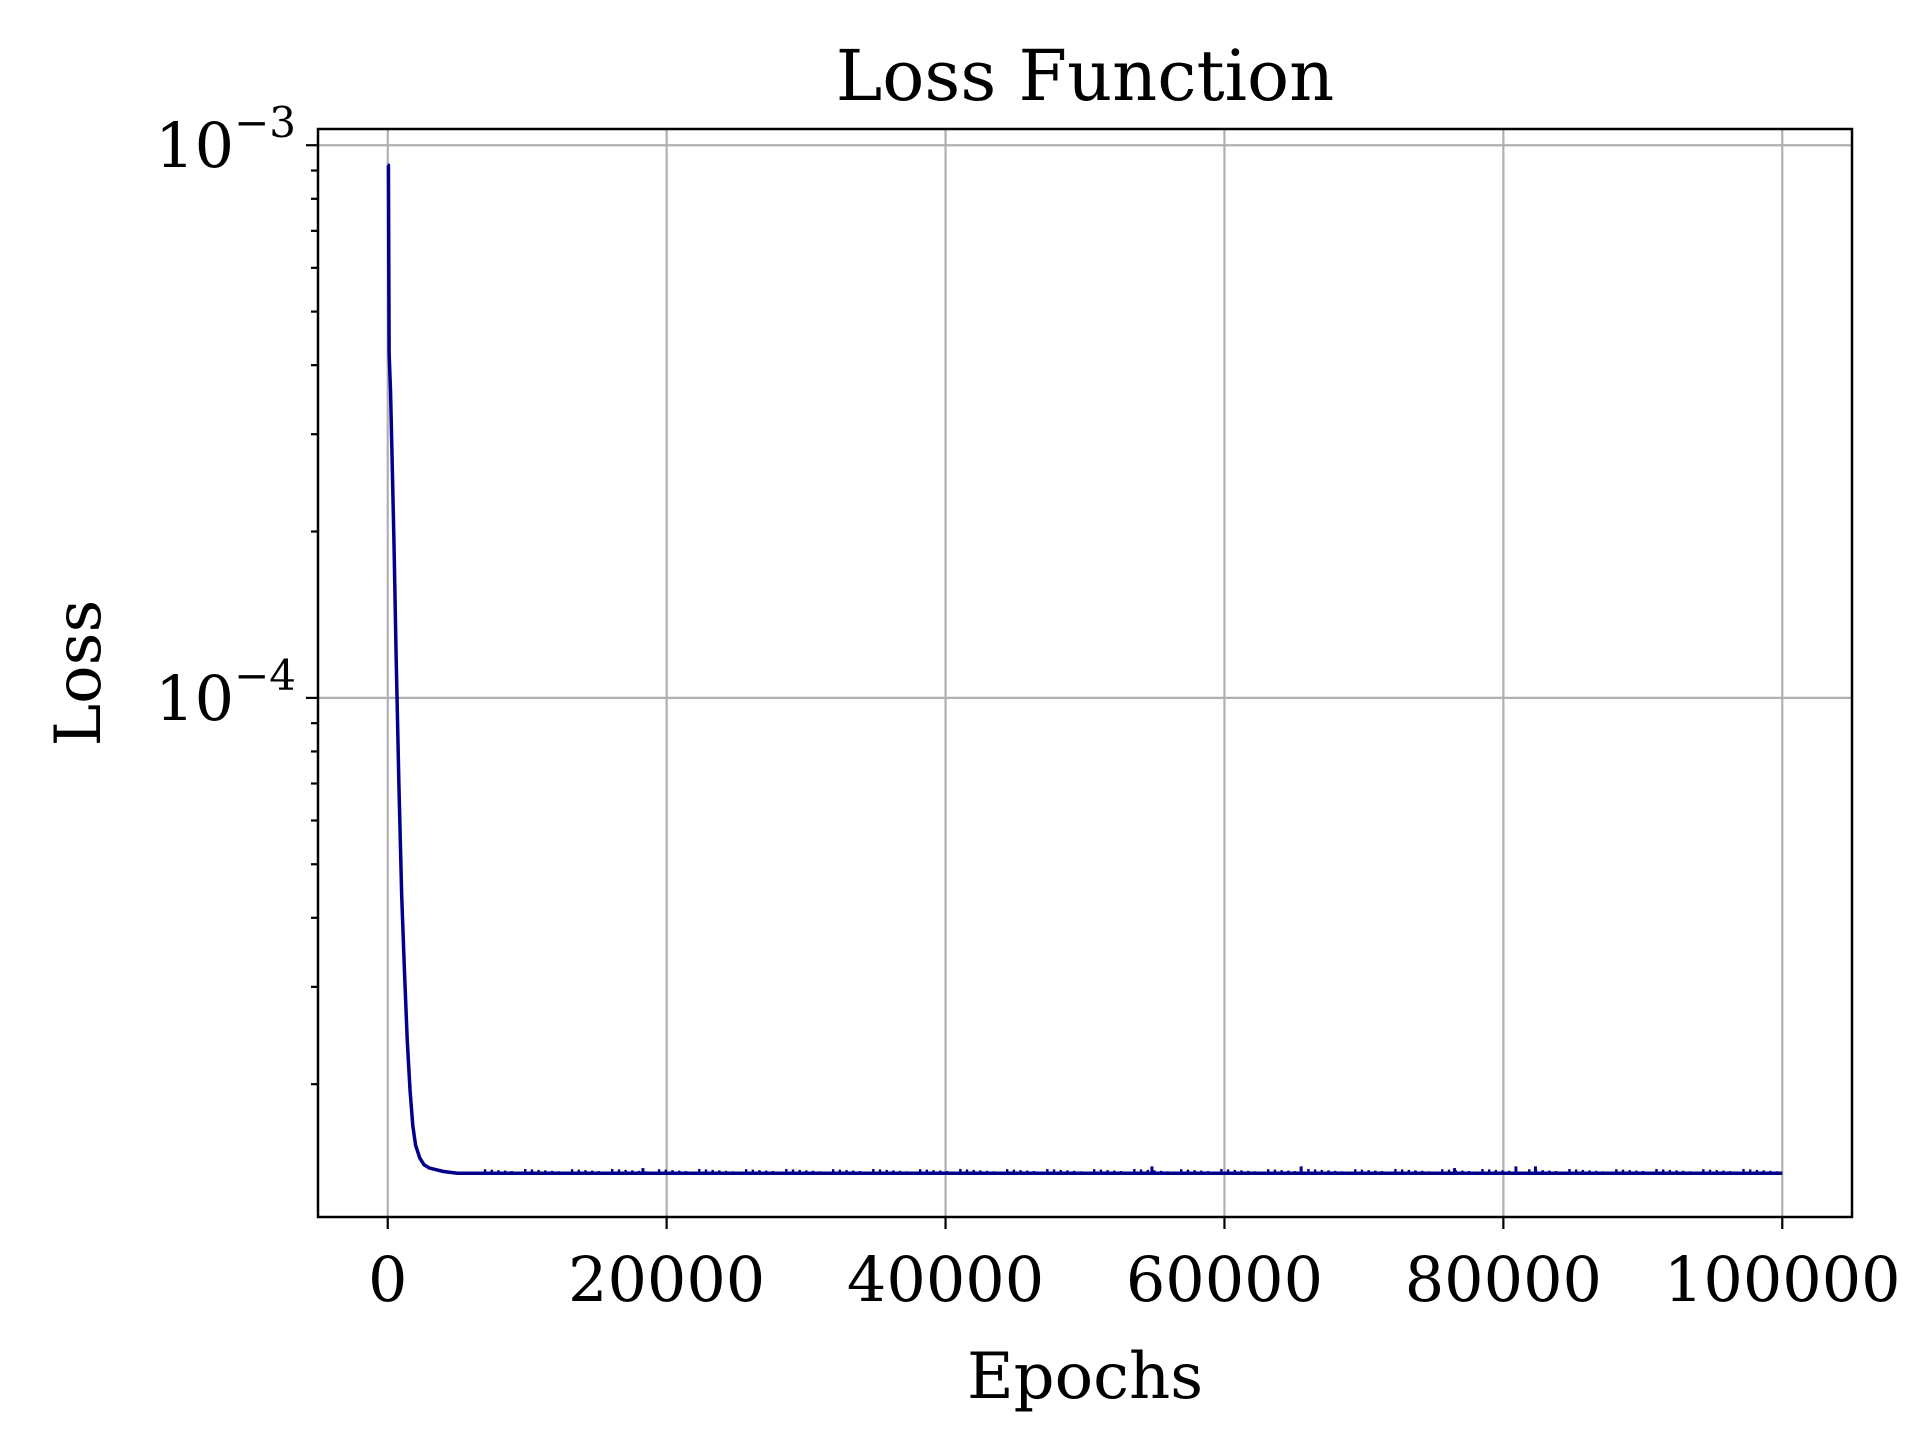 The width and height of the screenshot is (1920, 1440). What do you see at coordinates (236, 592) in the screenshot?
I see `y-axis-ticks: 10⁻³ 10⁻⁴` at bounding box center [236, 592].